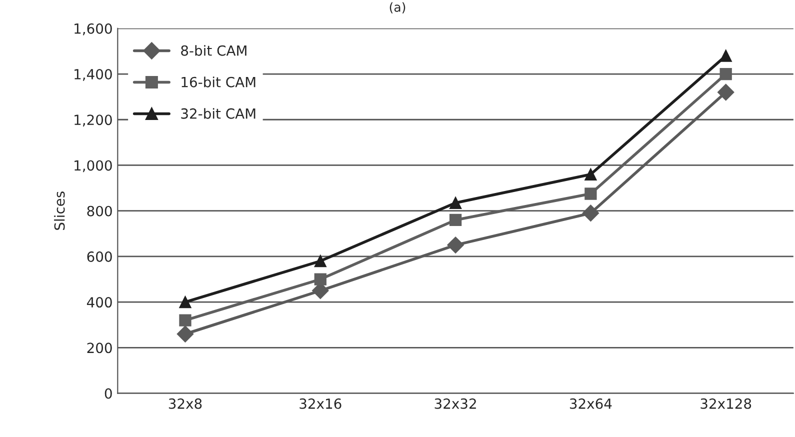 The image size is (795, 437). I want to click on x-tick-label: 32x64, so click(591, 403).